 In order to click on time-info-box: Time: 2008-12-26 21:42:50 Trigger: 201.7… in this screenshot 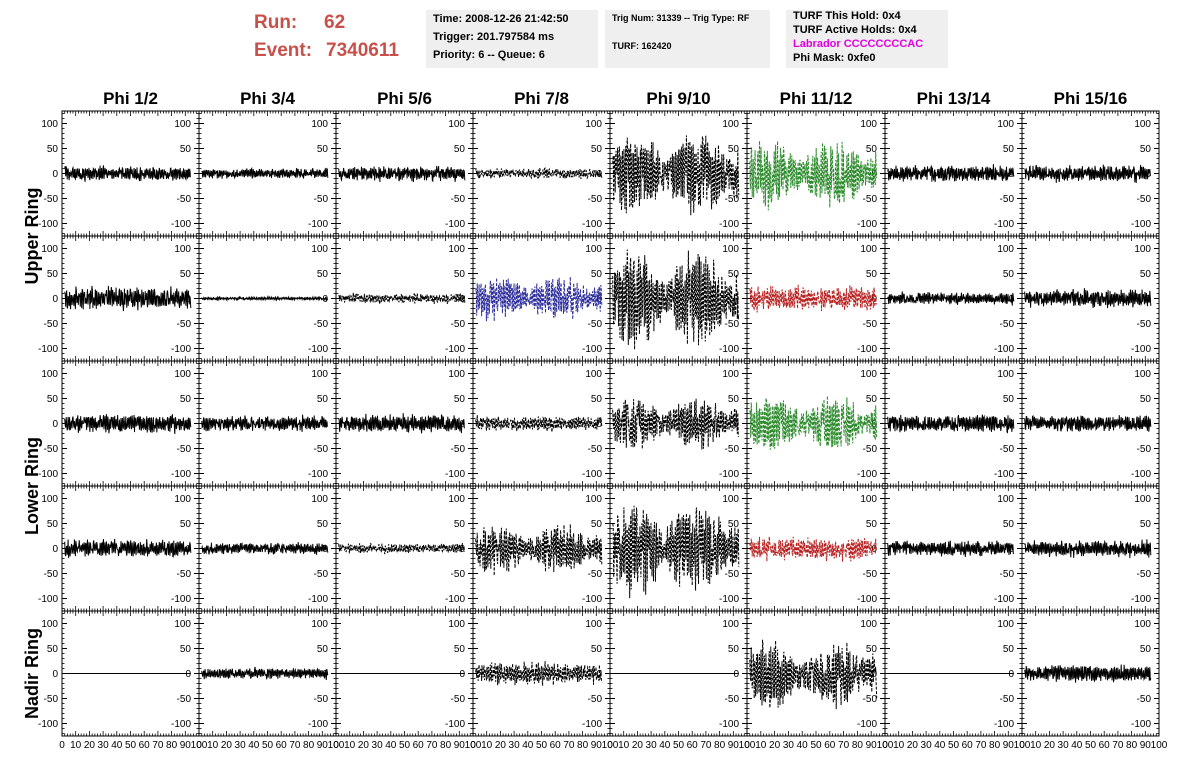, I will do `click(512, 39)`.